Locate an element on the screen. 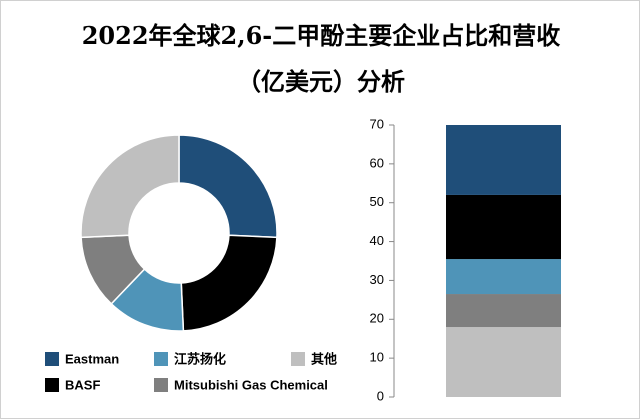 The height and width of the screenshot is (419, 640). y-tick-label: 0 is located at coordinates (380, 395).